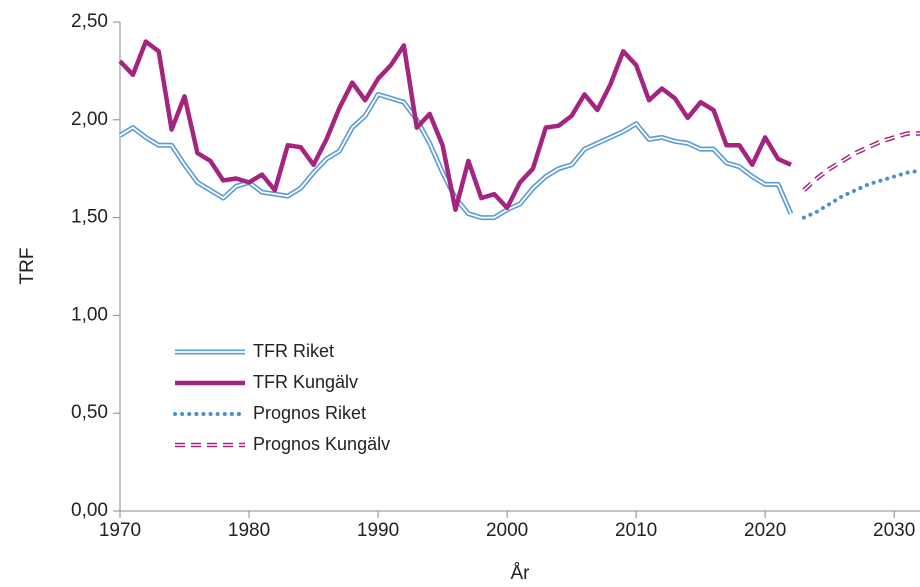 This screenshot has width=920, height=587. What do you see at coordinates (321, 444) in the screenshot?
I see `legend-label: Prognos Kungälv` at bounding box center [321, 444].